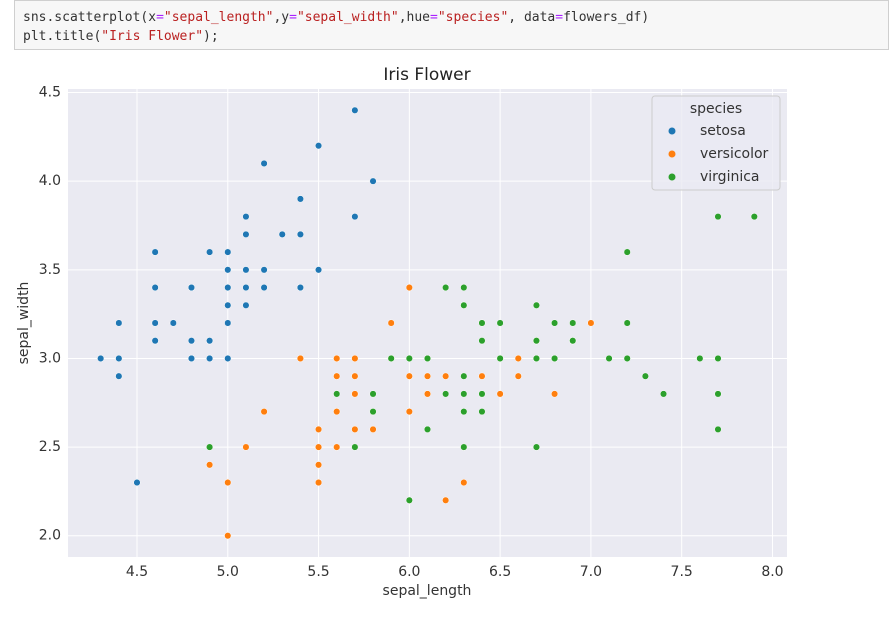 This screenshot has width=891, height=619. What do you see at coordinates (716, 143) in the screenshot?
I see `legend-box` at bounding box center [716, 143].